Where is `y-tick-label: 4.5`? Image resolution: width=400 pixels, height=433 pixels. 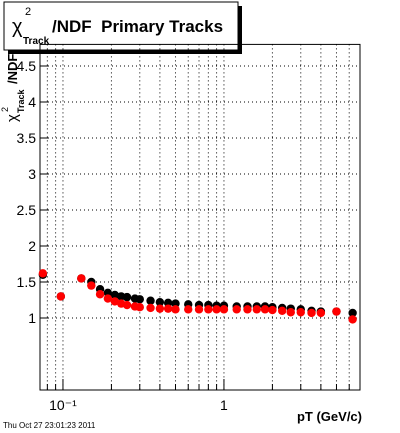
y-tick-label: 4.5 is located at coordinates (27, 66).